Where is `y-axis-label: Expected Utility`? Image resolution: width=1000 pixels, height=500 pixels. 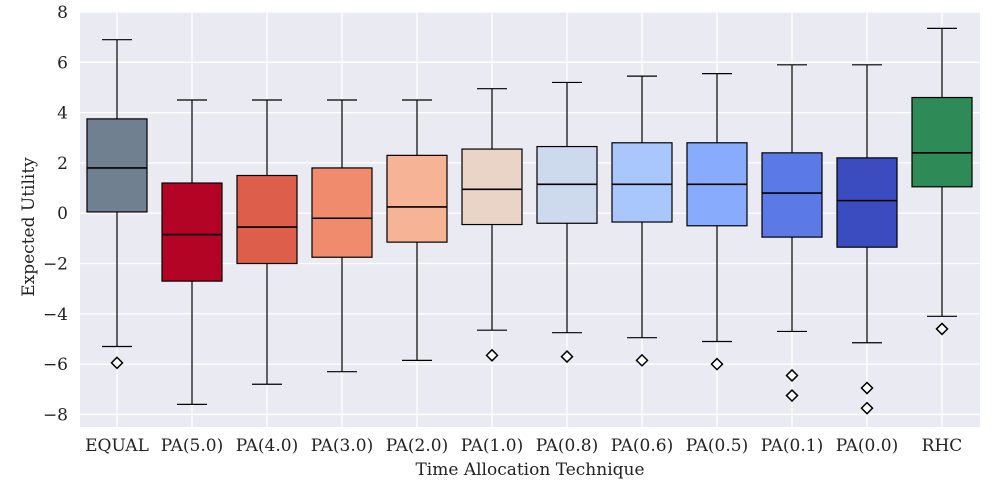 y-axis-label: Expected Utility is located at coordinates (29, 227).